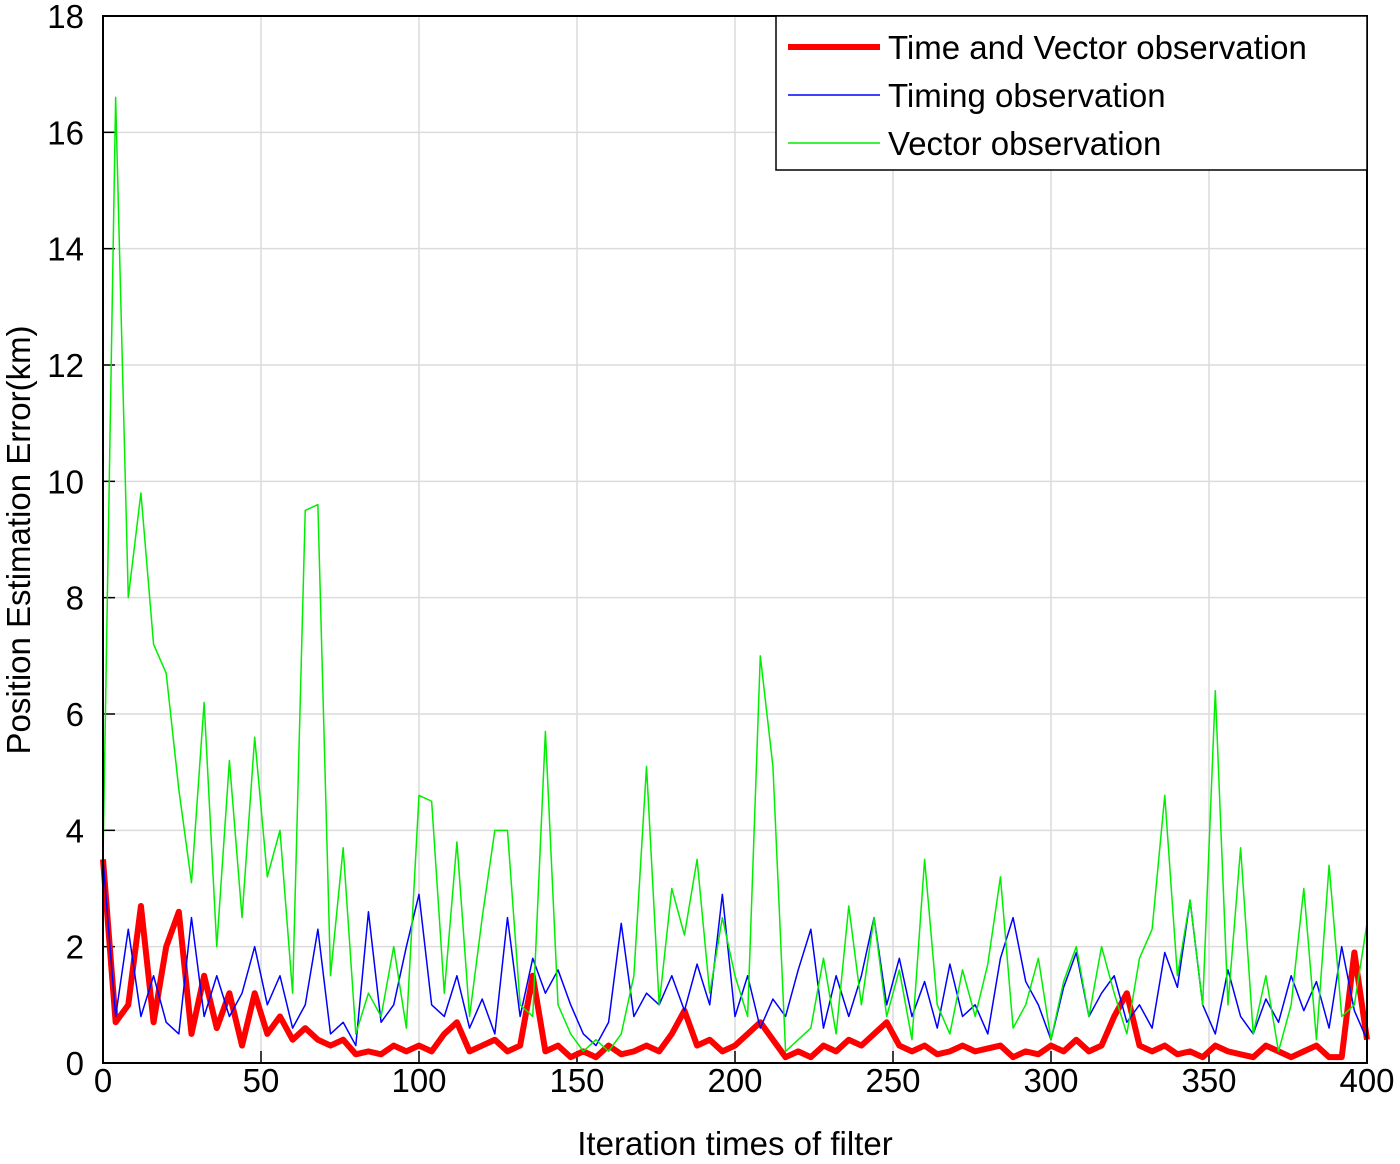 The width and height of the screenshot is (1400, 1164). I want to click on x-tick-label: 400, so click(1366, 1080).